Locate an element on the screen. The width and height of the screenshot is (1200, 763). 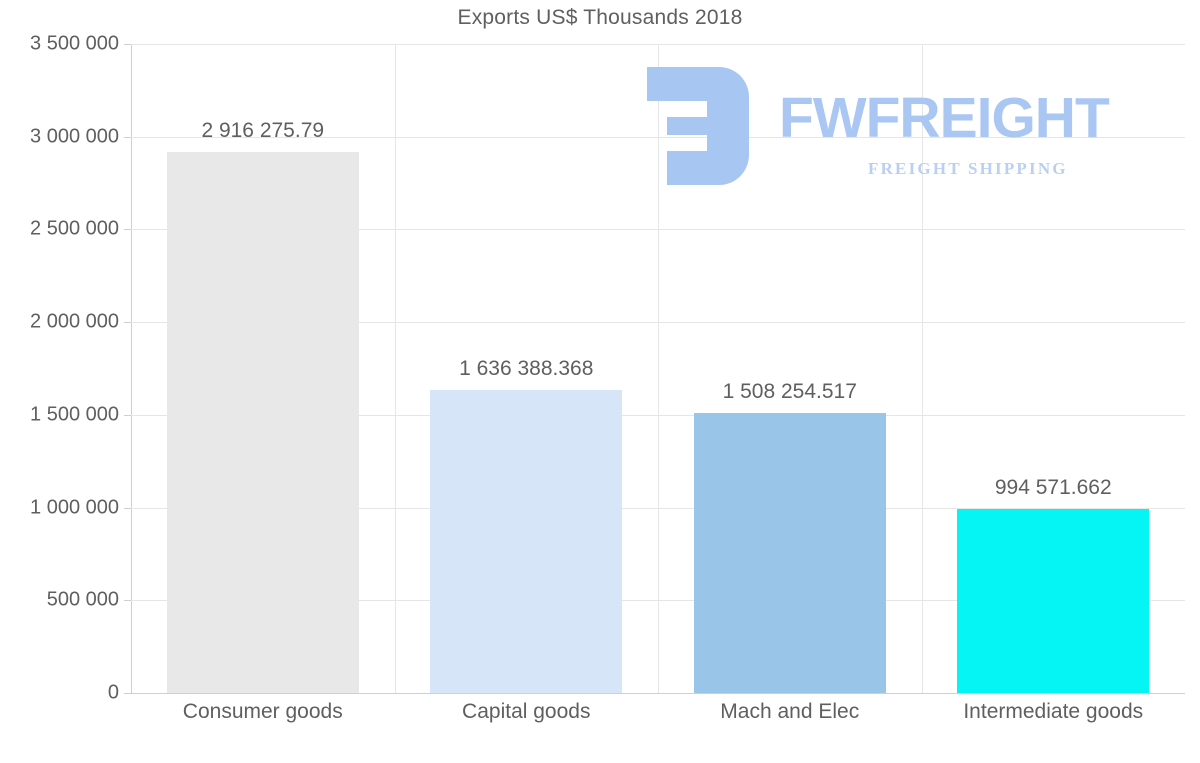
bar-value-label: 1 508 254.517 is located at coordinates (789, 392).